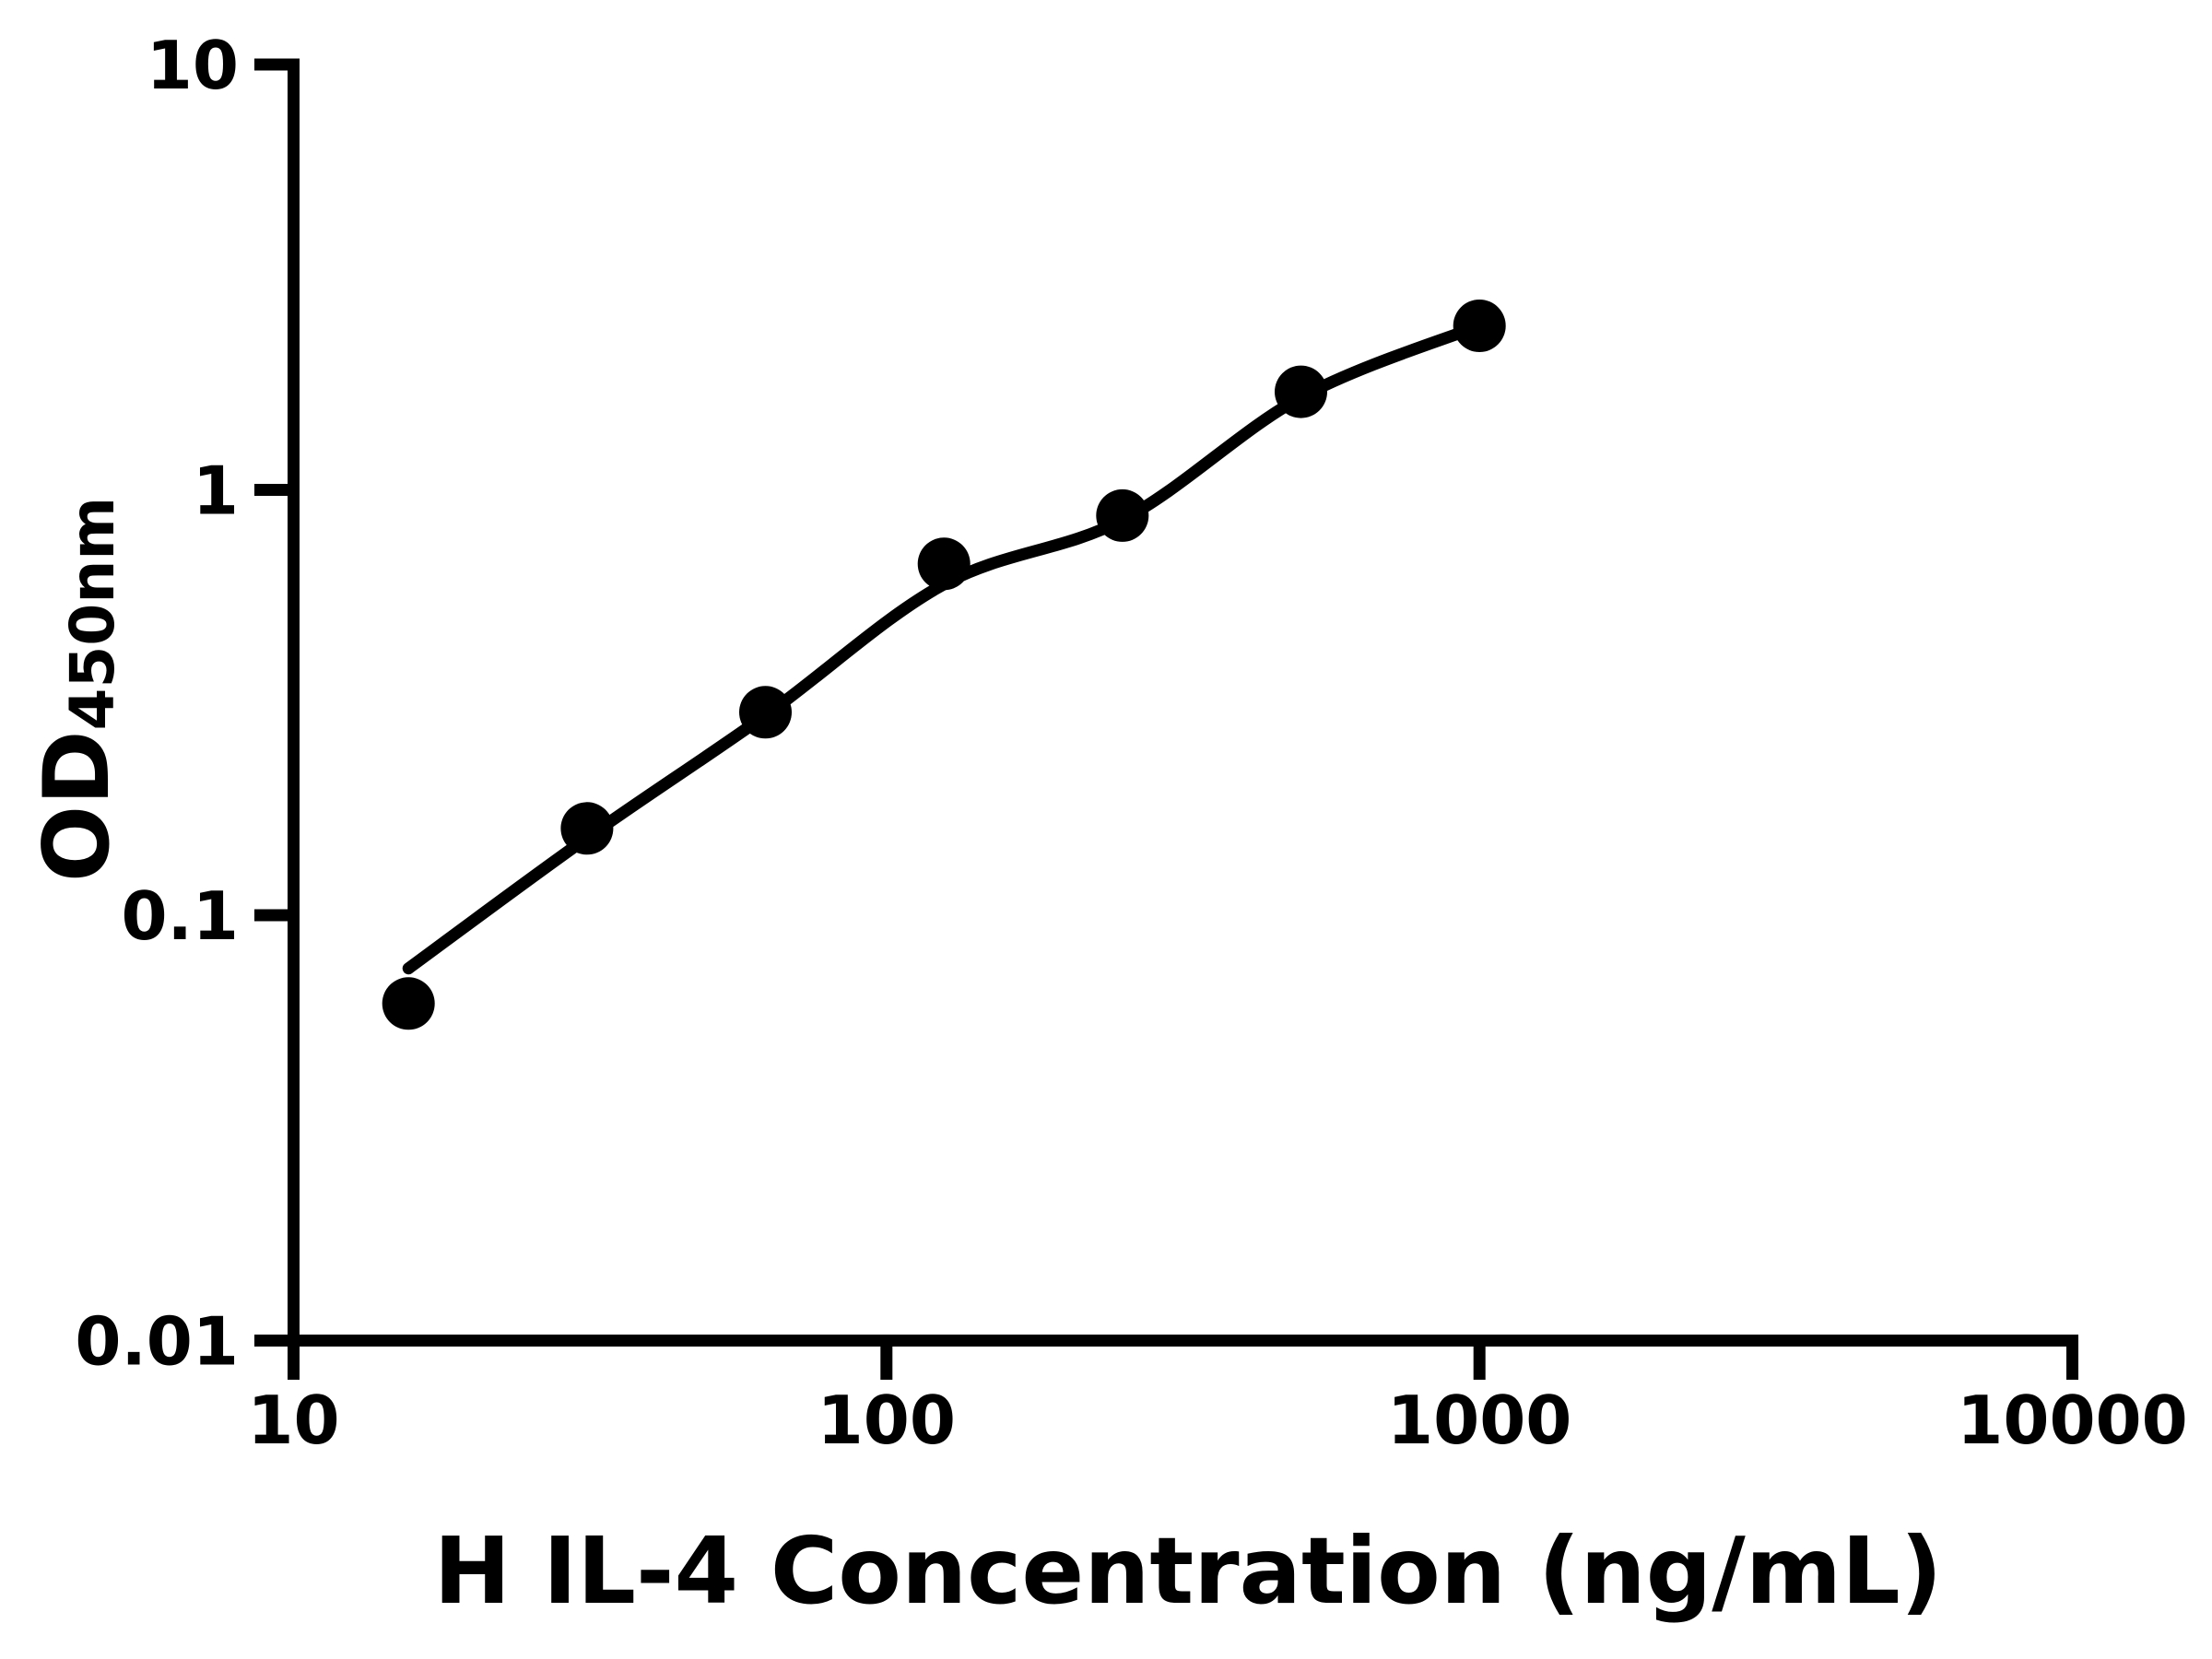 The image size is (2212, 1659). What do you see at coordinates (92, 614) in the screenshot?
I see `y-axis-title-subscript: 450nm` at bounding box center [92, 614].